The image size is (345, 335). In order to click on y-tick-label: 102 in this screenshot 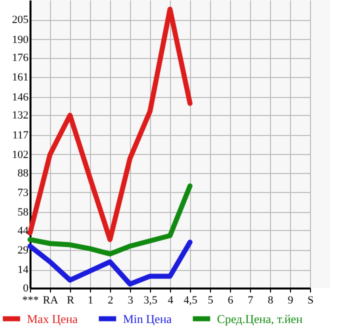, I will do `click(20, 154)`.